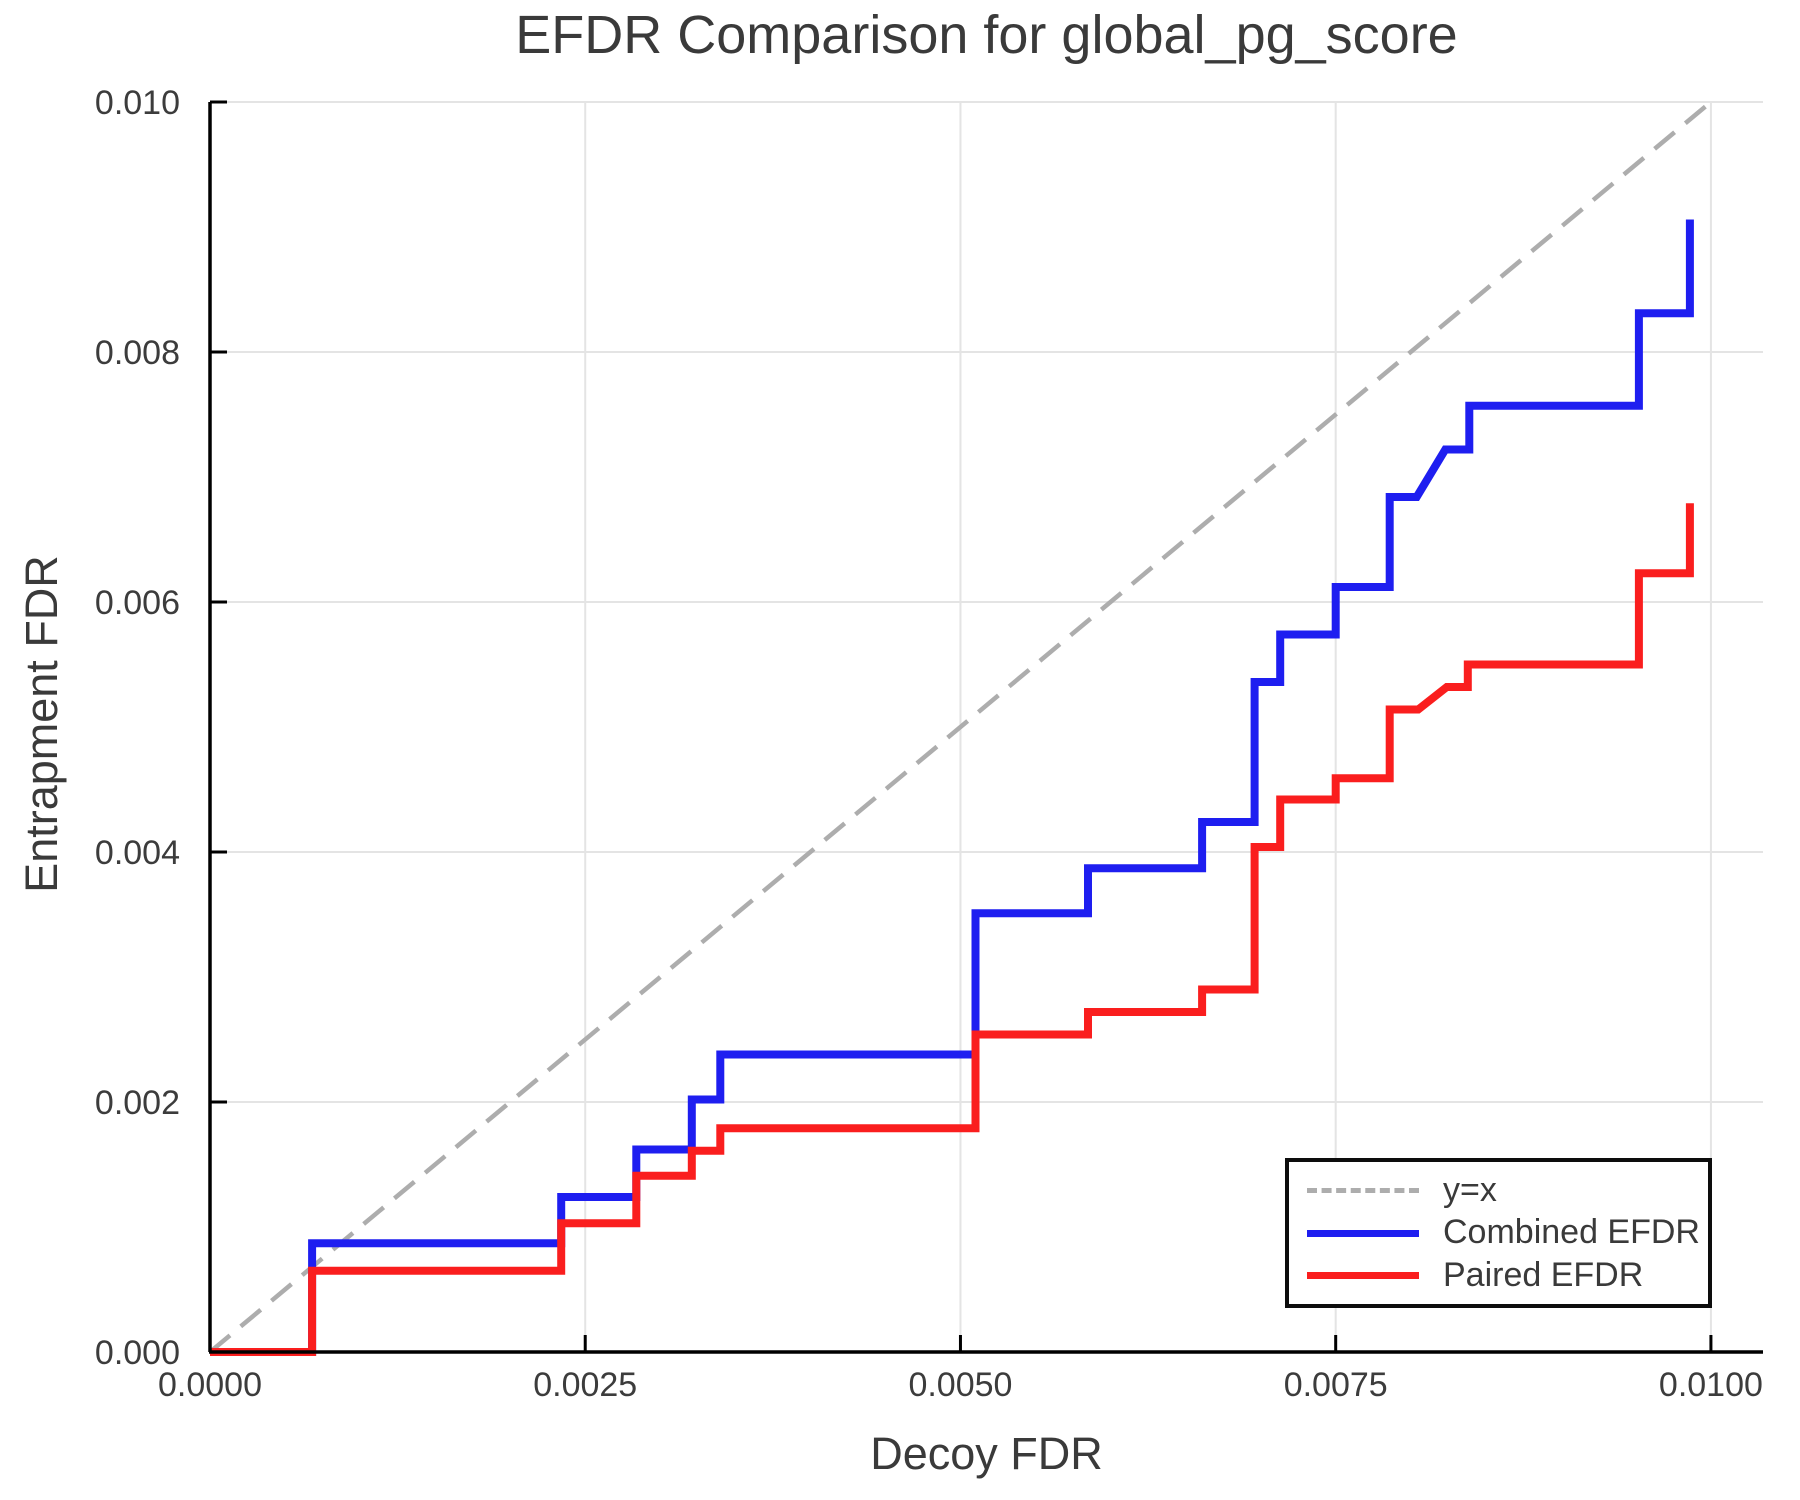 The image size is (1800, 1500). Describe the element at coordinates (137, 103) in the screenshot. I see `y-tick-label: 0.010` at that location.